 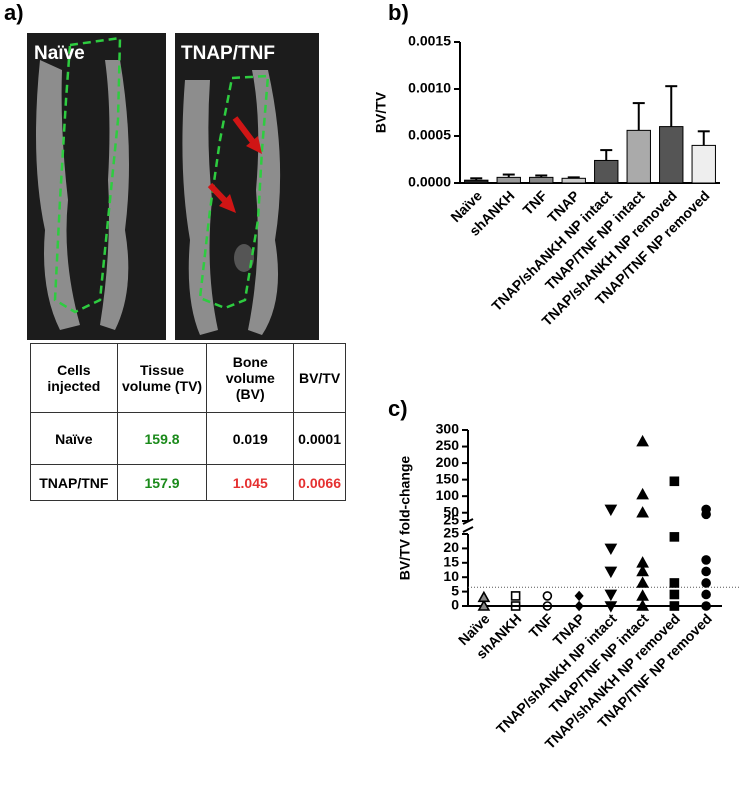 What do you see at coordinates (250, 438) in the screenshot?
I see `table-cell: 0.019` at bounding box center [250, 438].